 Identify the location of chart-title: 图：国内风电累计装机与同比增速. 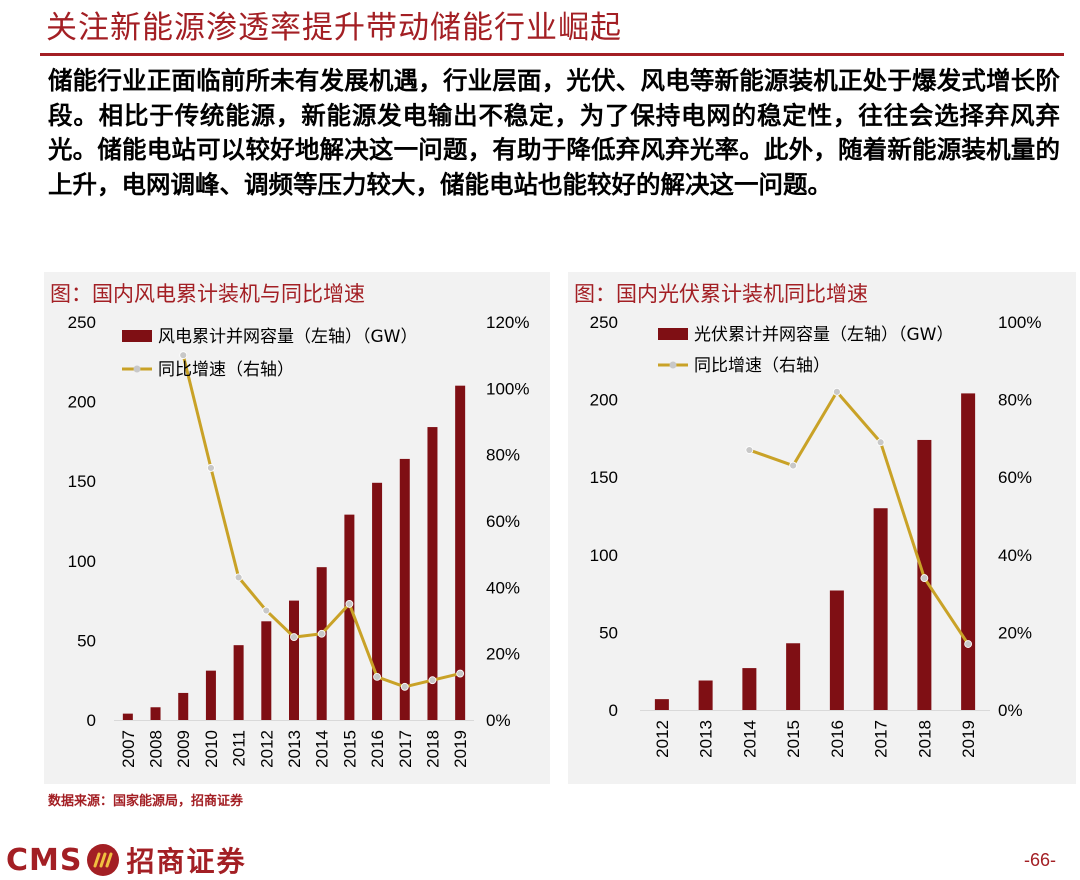
(207, 294).